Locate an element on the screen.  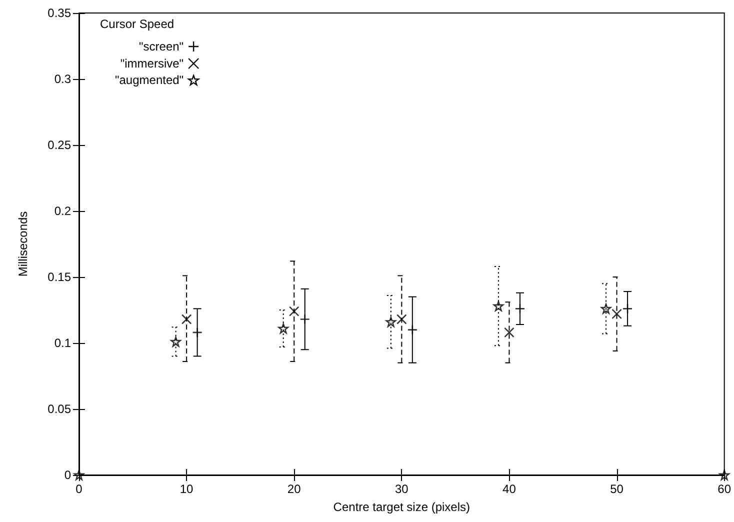
x-tick-label: 60 is located at coordinates (725, 489).